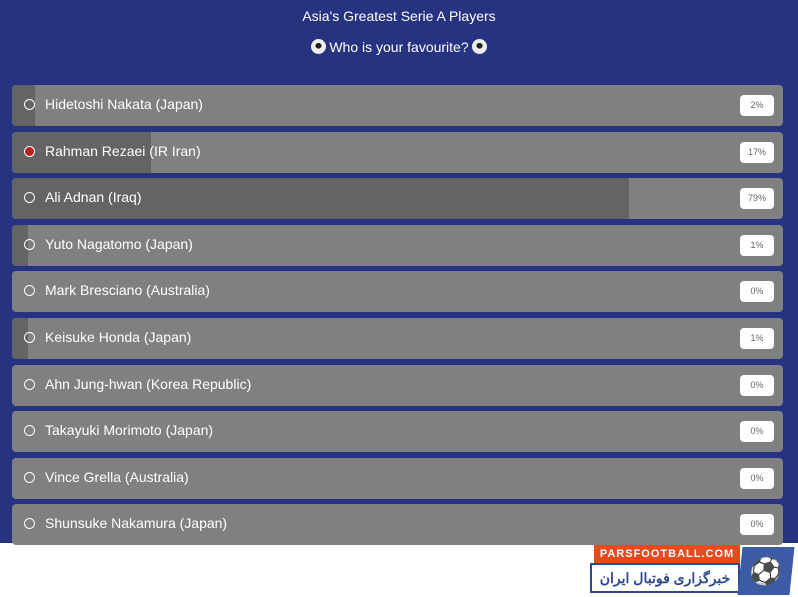 Image resolution: width=798 pixels, height=597 pixels. What do you see at coordinates (397, 478) in the screenshot?
I see `poll-option: Vince Grella (Australia) 0%` at bounding box center [397, 478].